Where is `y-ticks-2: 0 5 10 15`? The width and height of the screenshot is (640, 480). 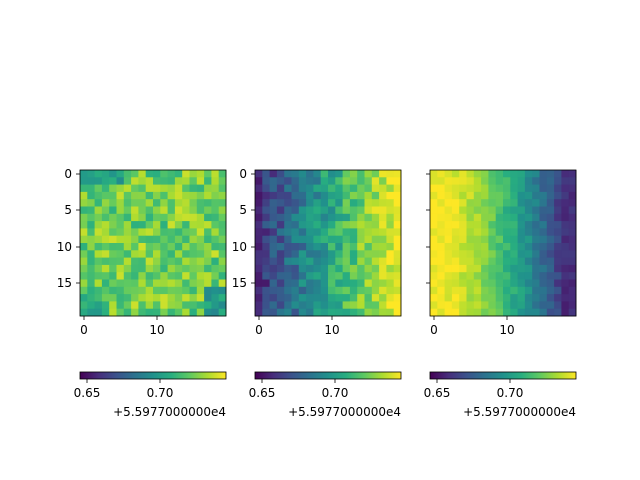
y-ticks-2: 0 5 10 15 is located at coordinates (243, 228).